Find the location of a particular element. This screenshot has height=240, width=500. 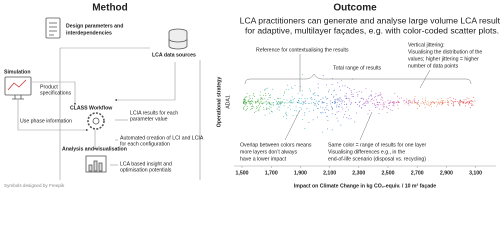

jitter-note: number of data points is located at coordinates (433, 66).